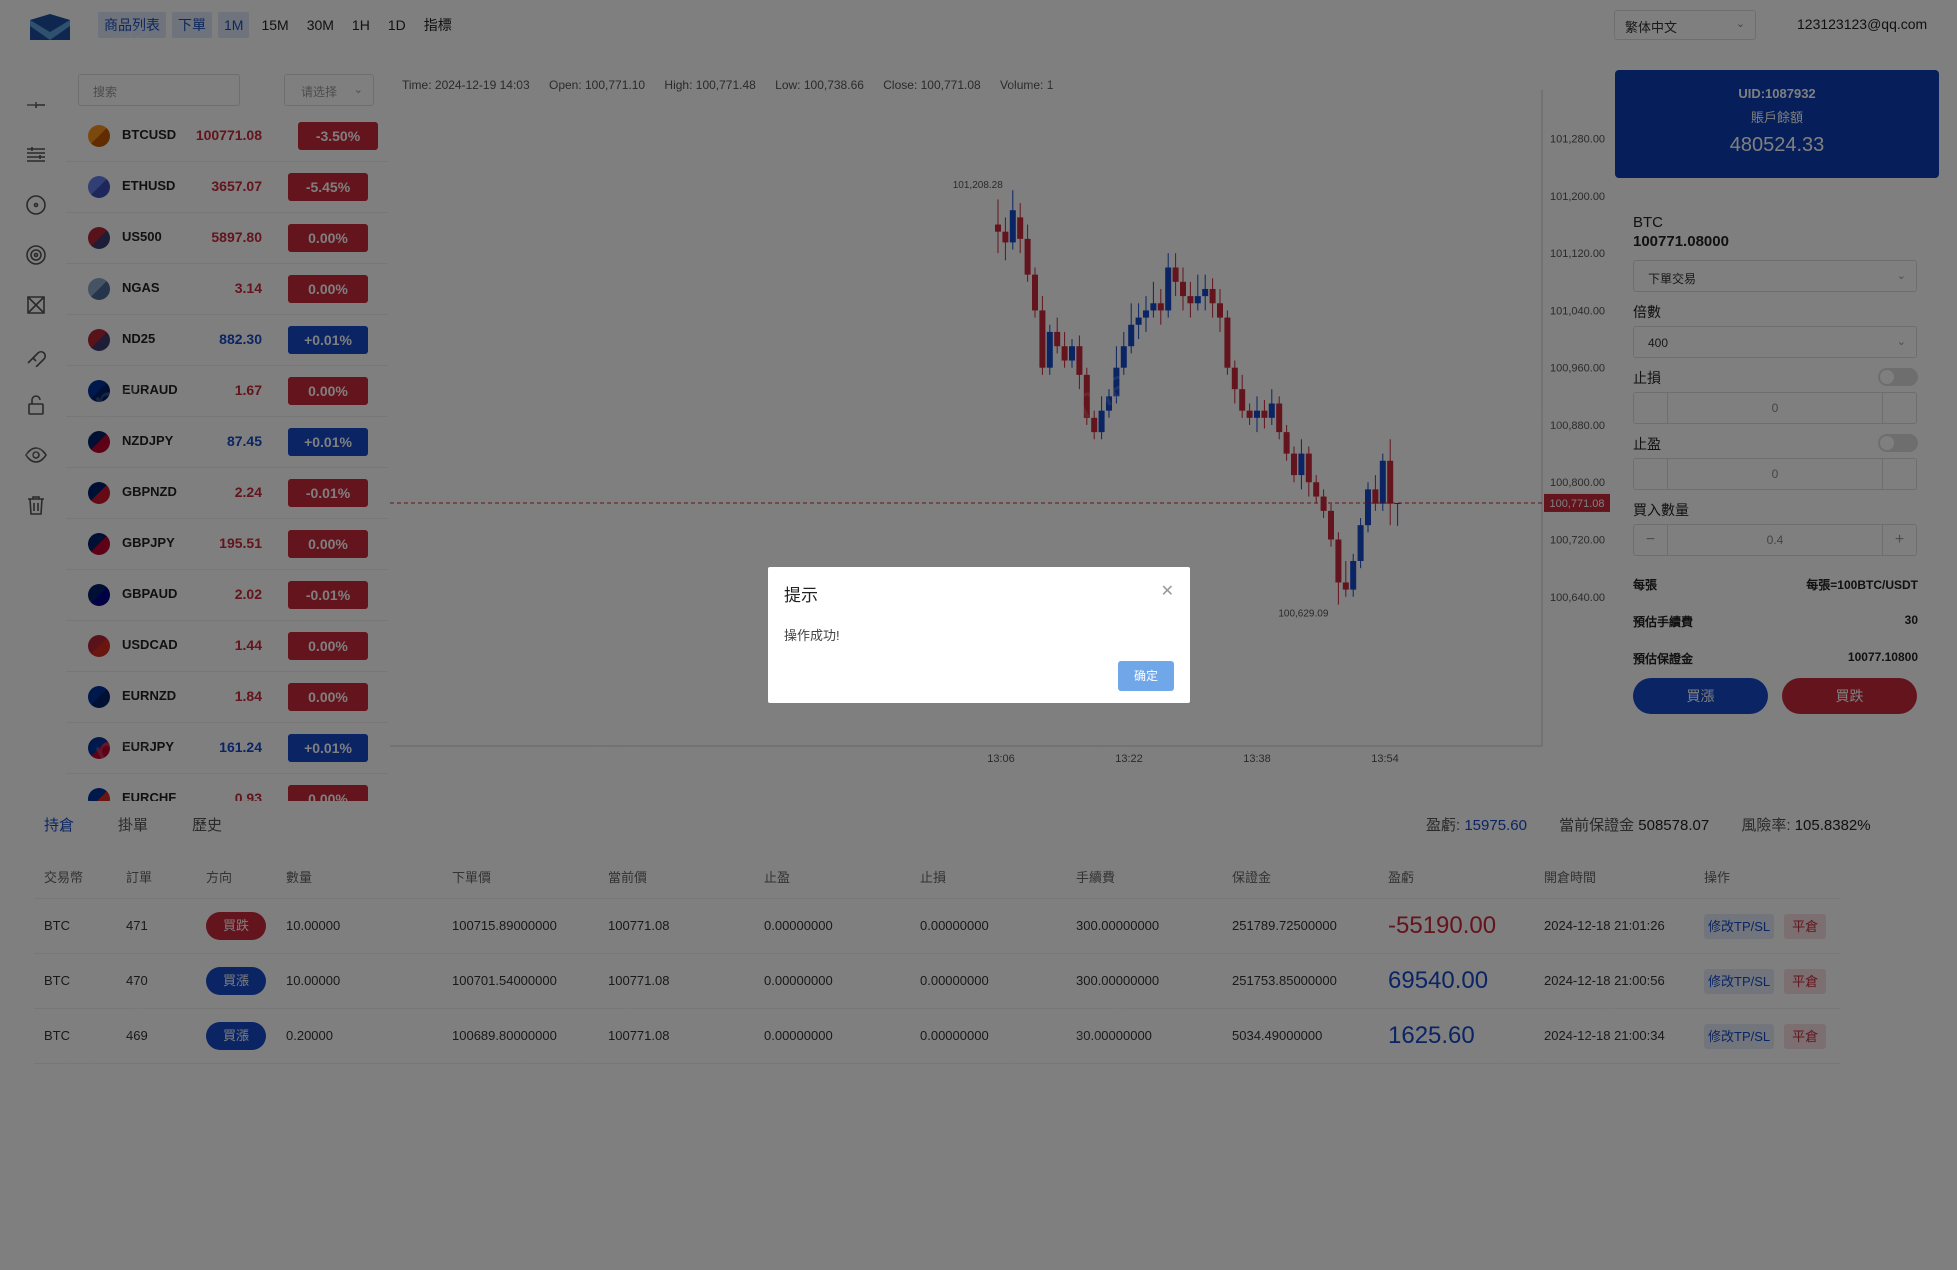 This screenshot has height=1270, width=1957. I want to click on dialog-title: 提示, so click(801, 595).